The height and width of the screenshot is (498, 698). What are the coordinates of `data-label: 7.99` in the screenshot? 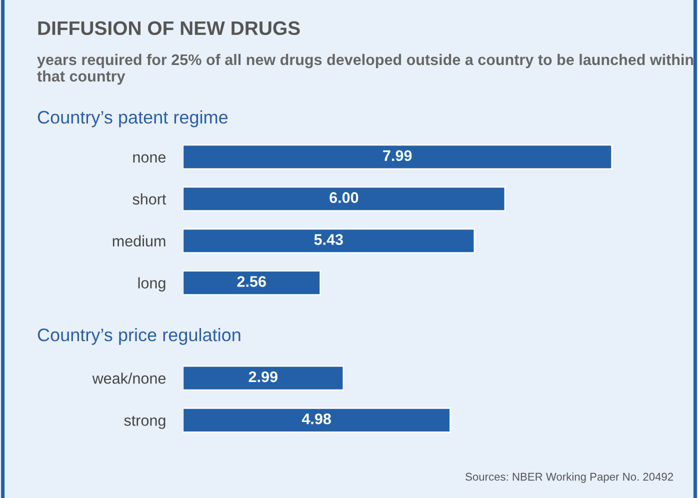 It's located at (397, 156).